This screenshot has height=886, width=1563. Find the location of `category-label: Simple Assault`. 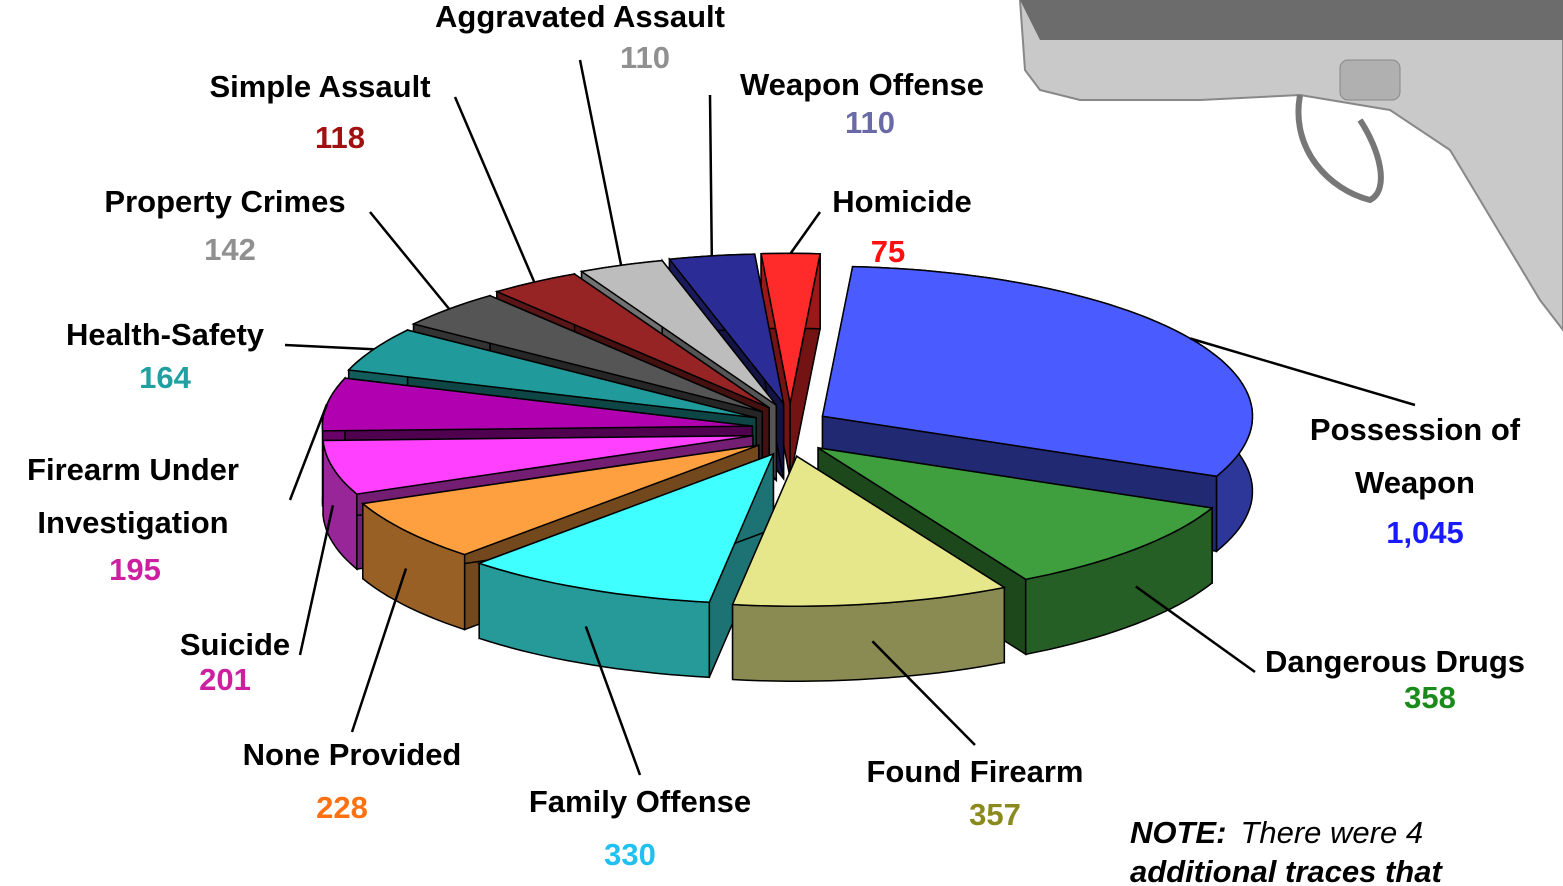

category-label: Simple Assault is located at coordinates (319, 86).